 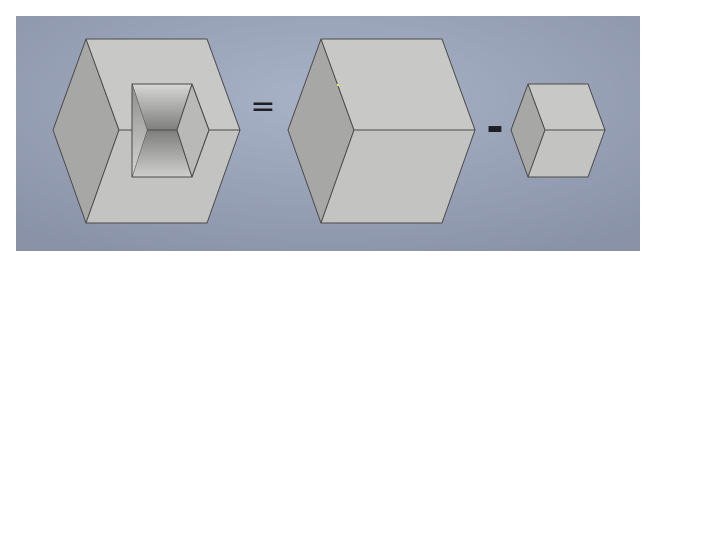 What do you see at coordinates (494, 126) in the screenshot?
I see `minus-operator: -` at bounding box center [494, 126].